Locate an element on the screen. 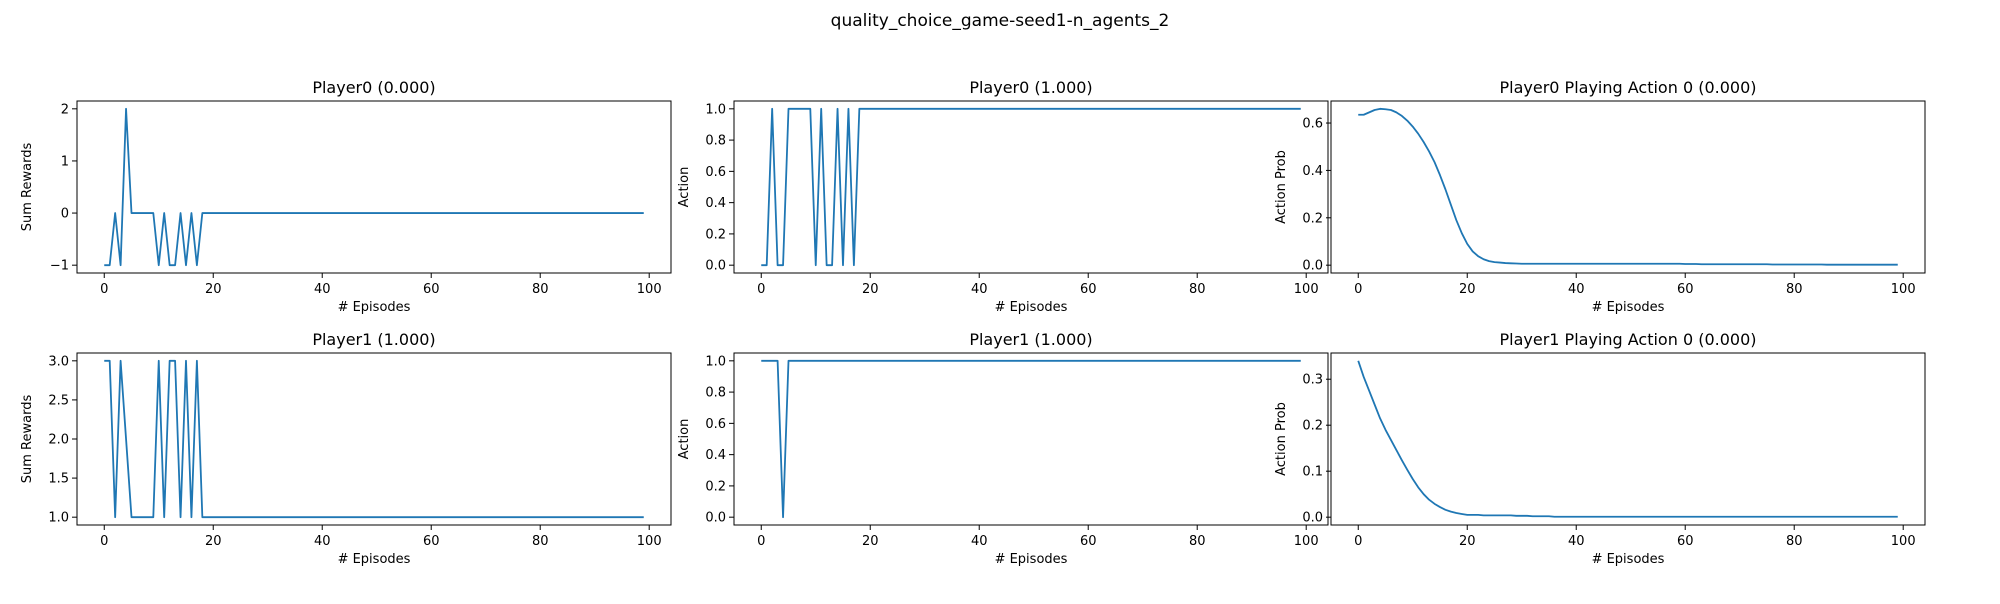  y-tick-label: 0.1 is located at coordinates (1312, 472).